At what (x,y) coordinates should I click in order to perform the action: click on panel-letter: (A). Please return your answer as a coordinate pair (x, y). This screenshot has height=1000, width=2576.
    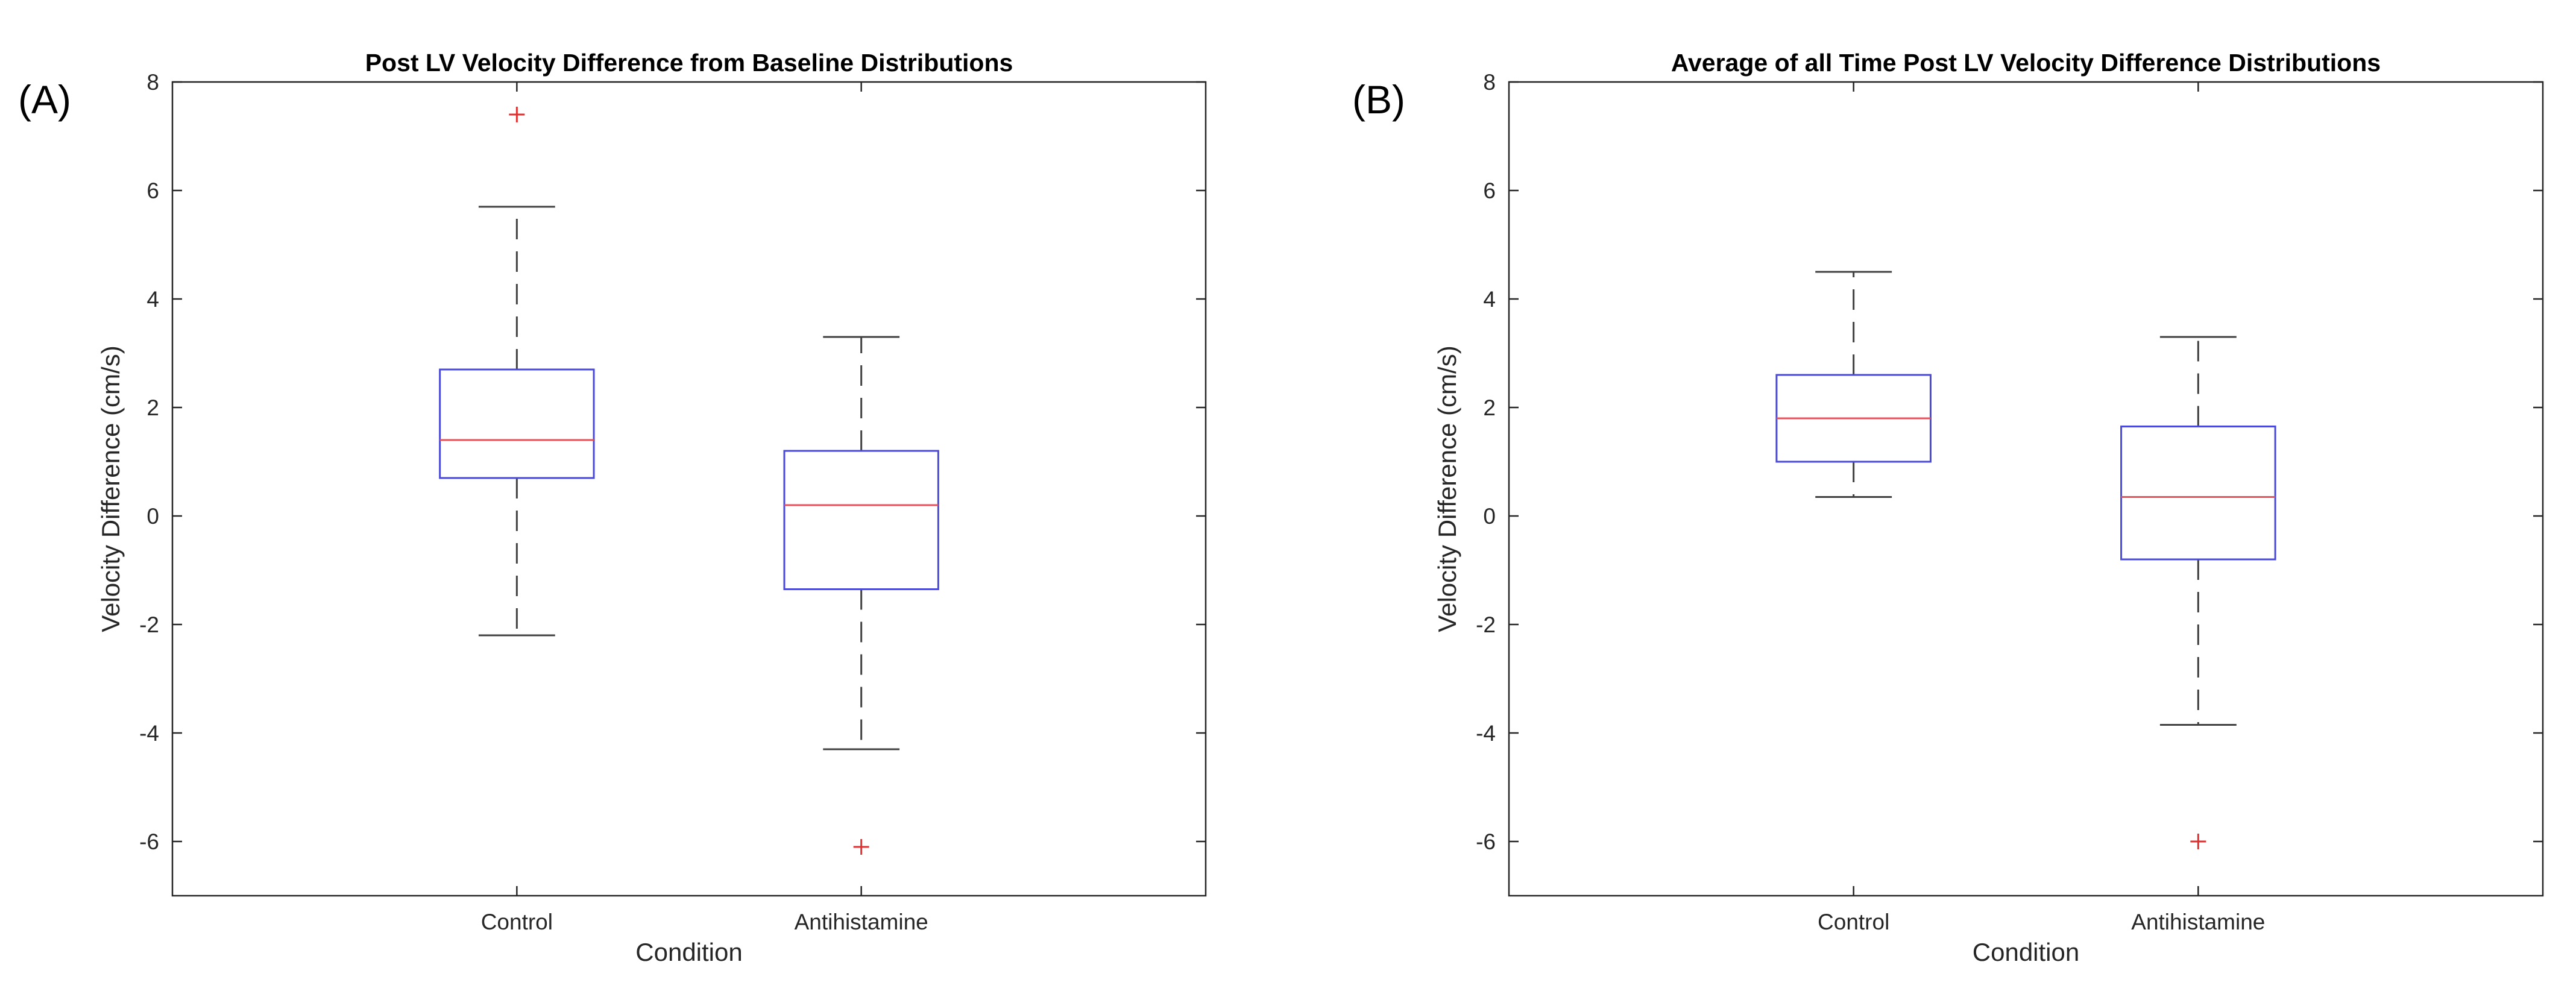
    Looking at the image, I should click on (44, 99).